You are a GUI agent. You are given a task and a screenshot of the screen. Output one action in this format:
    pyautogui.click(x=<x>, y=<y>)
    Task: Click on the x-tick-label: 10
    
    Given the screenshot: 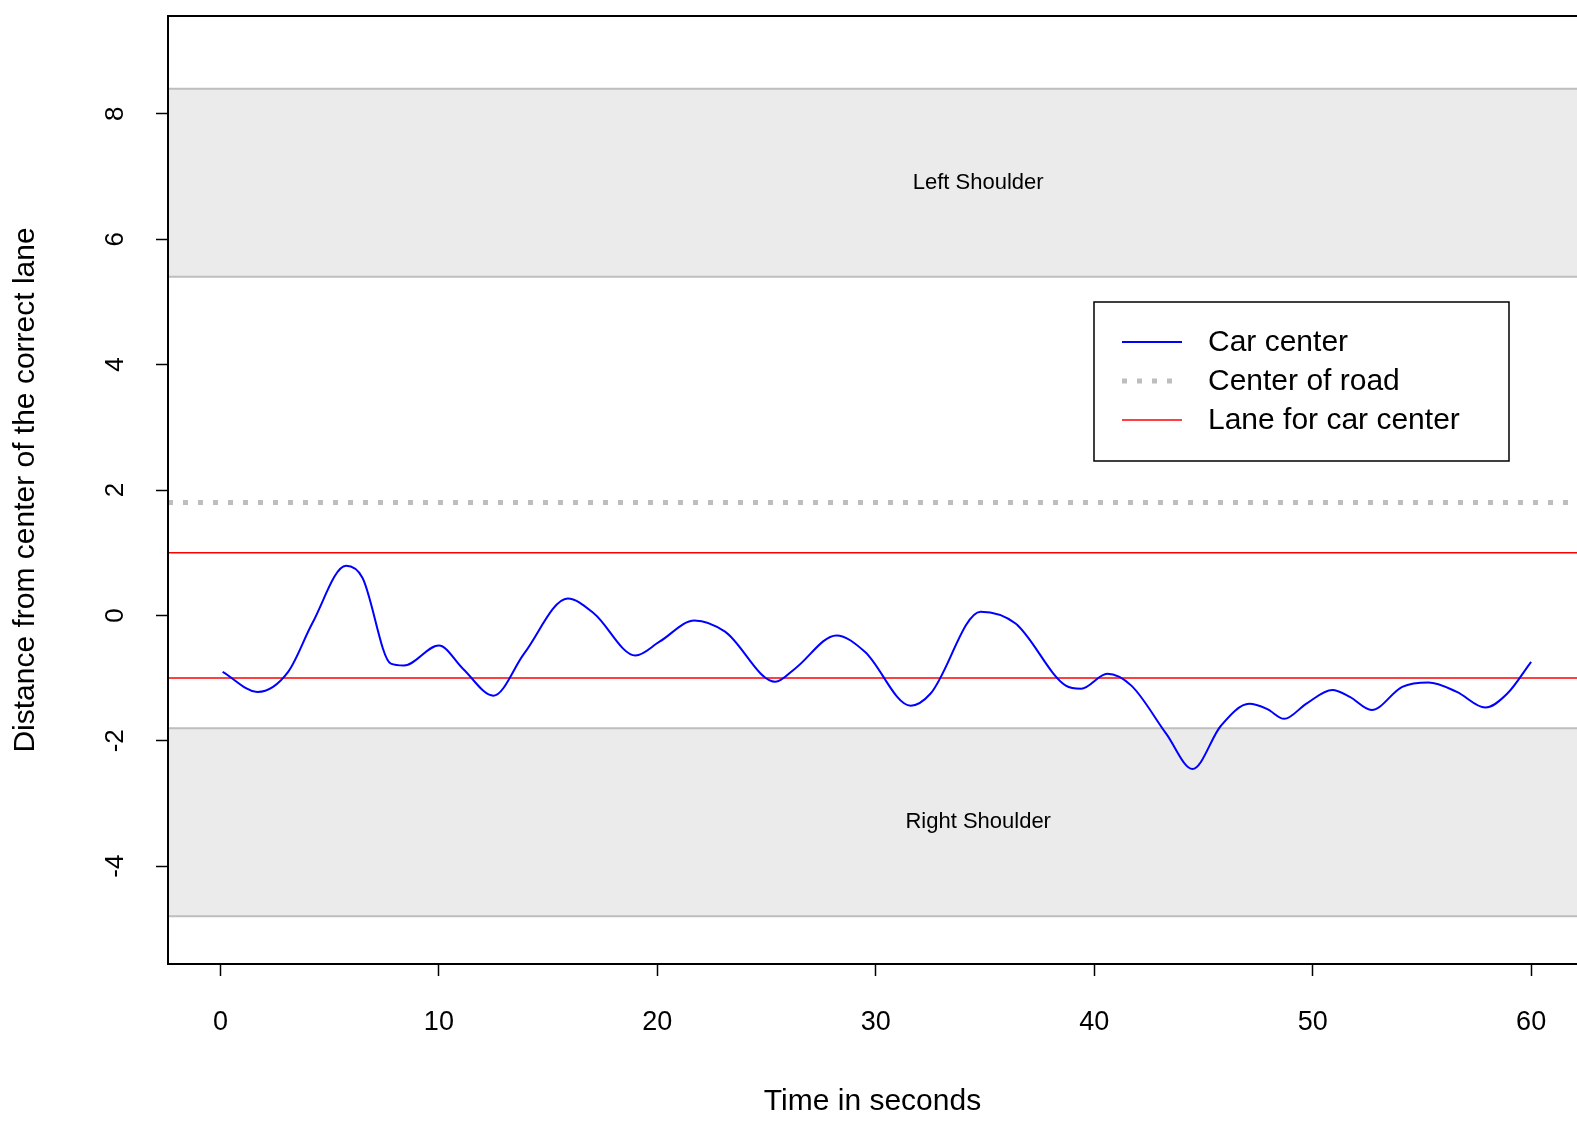 What is the action you would take?
    pyautogui.click(x=438, y=1020)
    